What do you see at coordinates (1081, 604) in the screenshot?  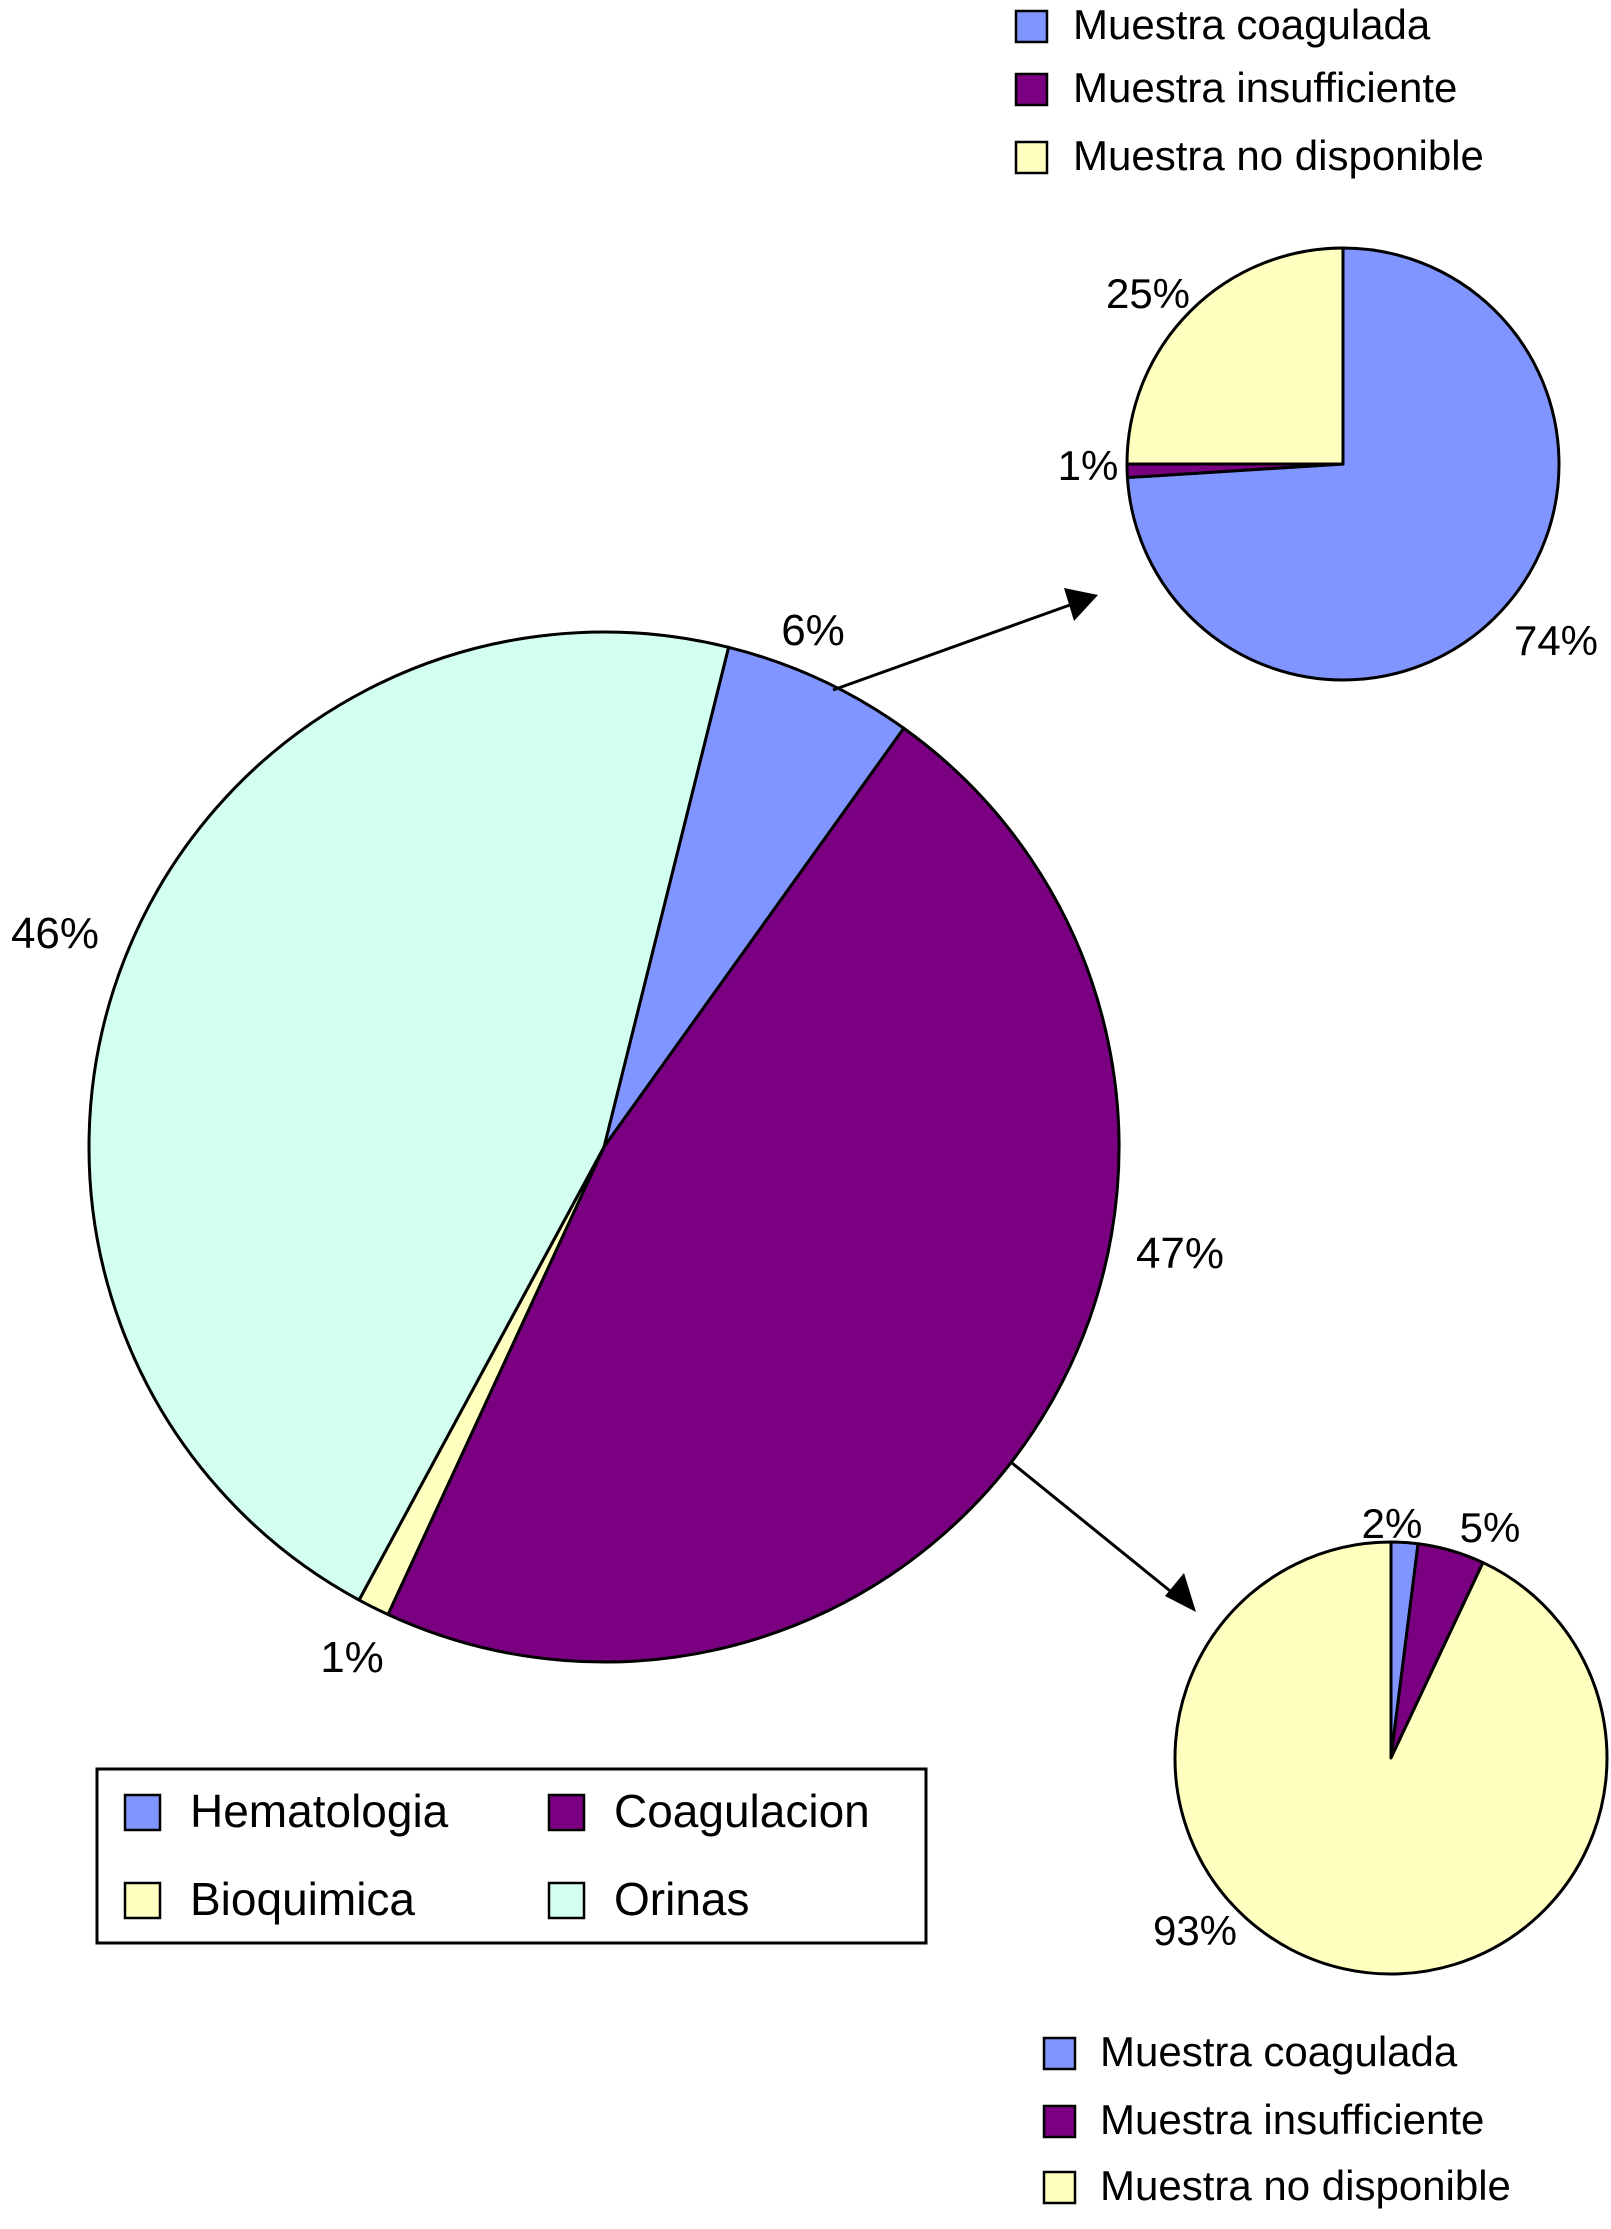 I see `arrow-head-top` at bounding box center [1081, 604].